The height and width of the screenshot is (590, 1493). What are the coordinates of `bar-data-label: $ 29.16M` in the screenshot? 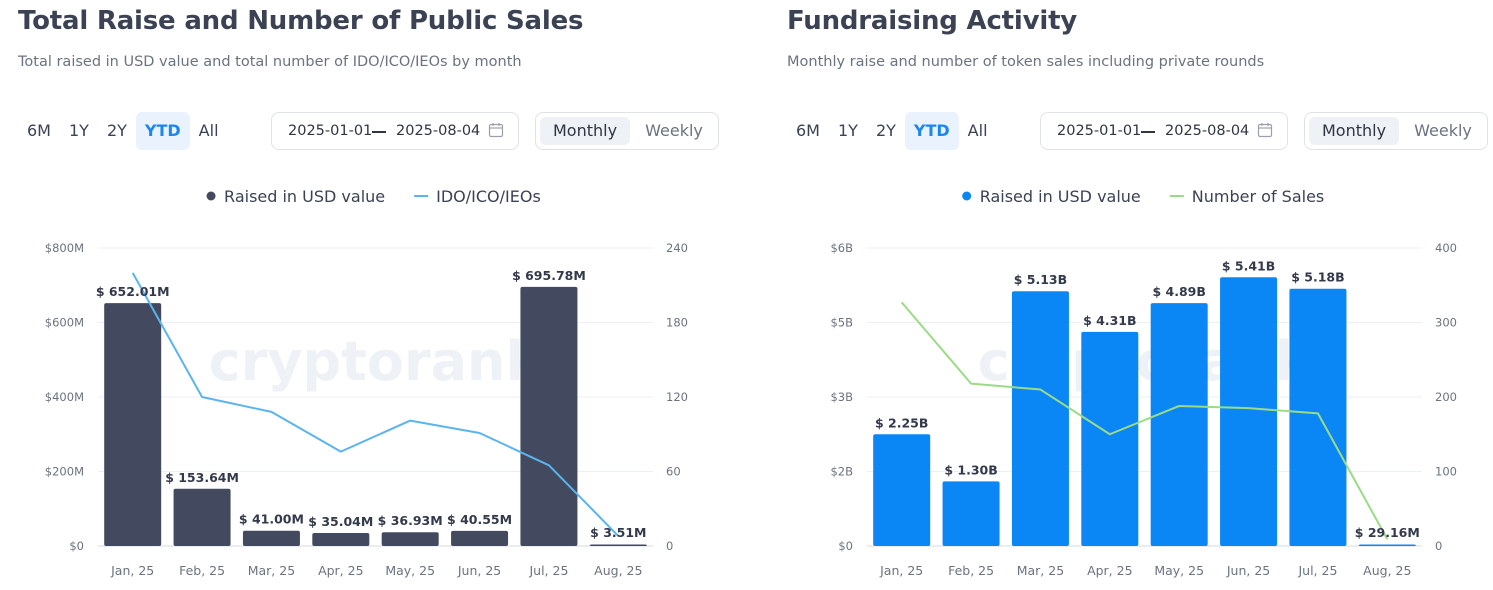 It's located at (1387, 532).